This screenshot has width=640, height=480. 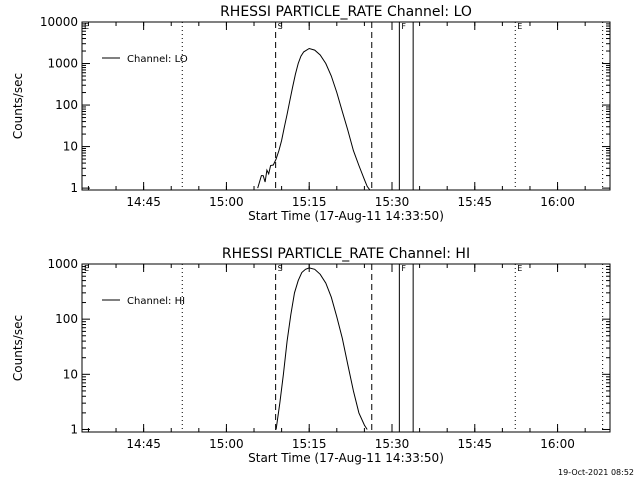 I want to click on chart-title: RHESSI PARTICLE_RATE Channel: LO, so click(x=346, y=12).